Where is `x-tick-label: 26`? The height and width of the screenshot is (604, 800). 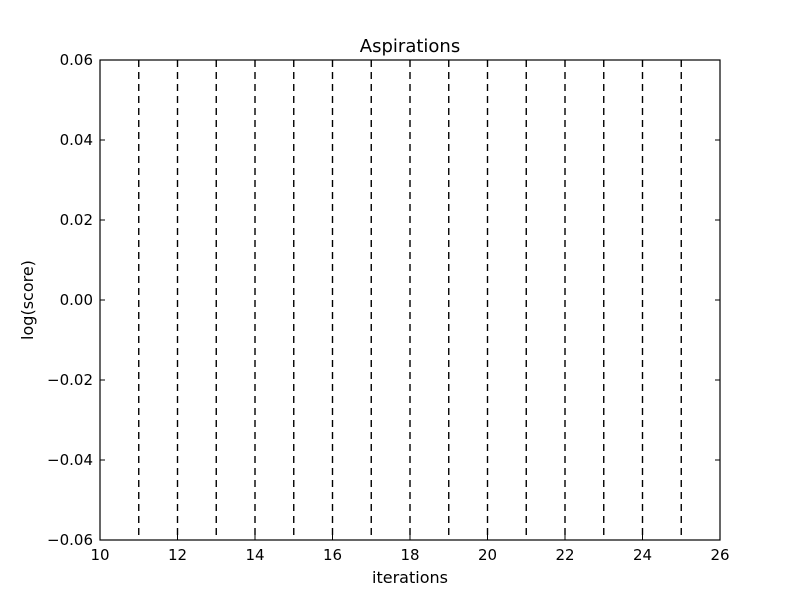 x-tick-label: 26 is located at coordinates (719, 555).